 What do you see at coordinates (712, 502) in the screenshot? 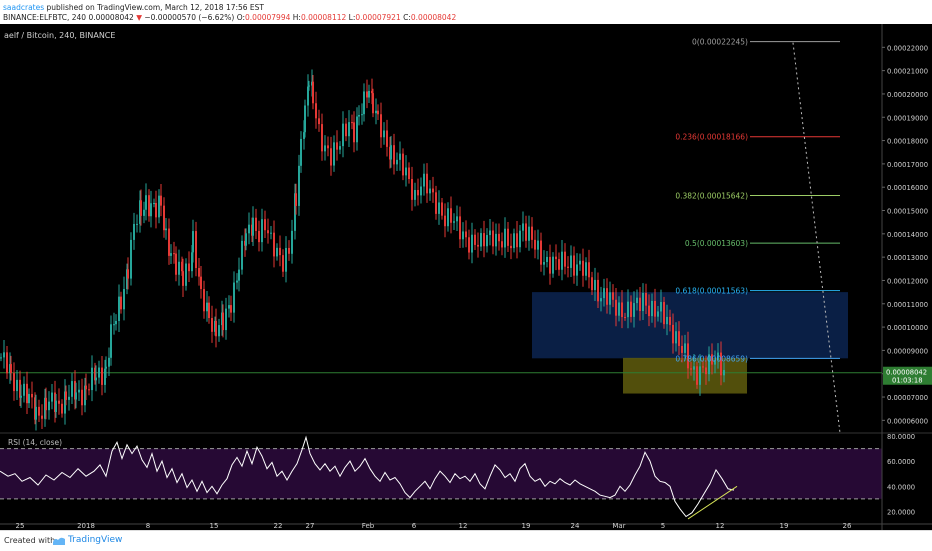
I see `rsi-divergence-line` at bounding box center [712, 502].